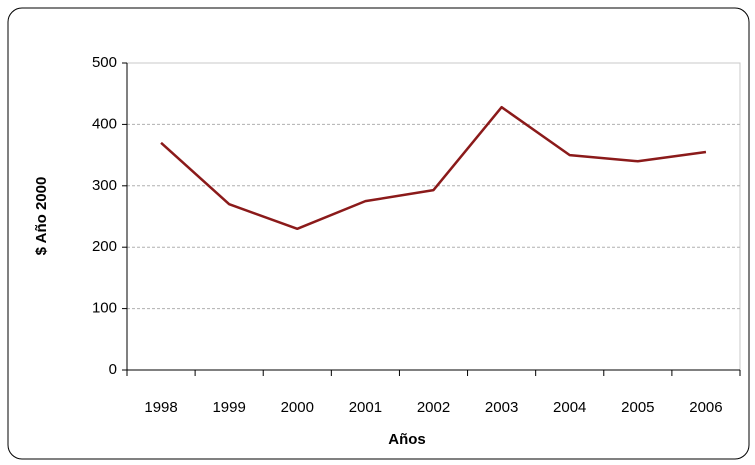 This screenshot has height=465, width=755. I want to click on x-tick-label: 2001, so click(365, 407).